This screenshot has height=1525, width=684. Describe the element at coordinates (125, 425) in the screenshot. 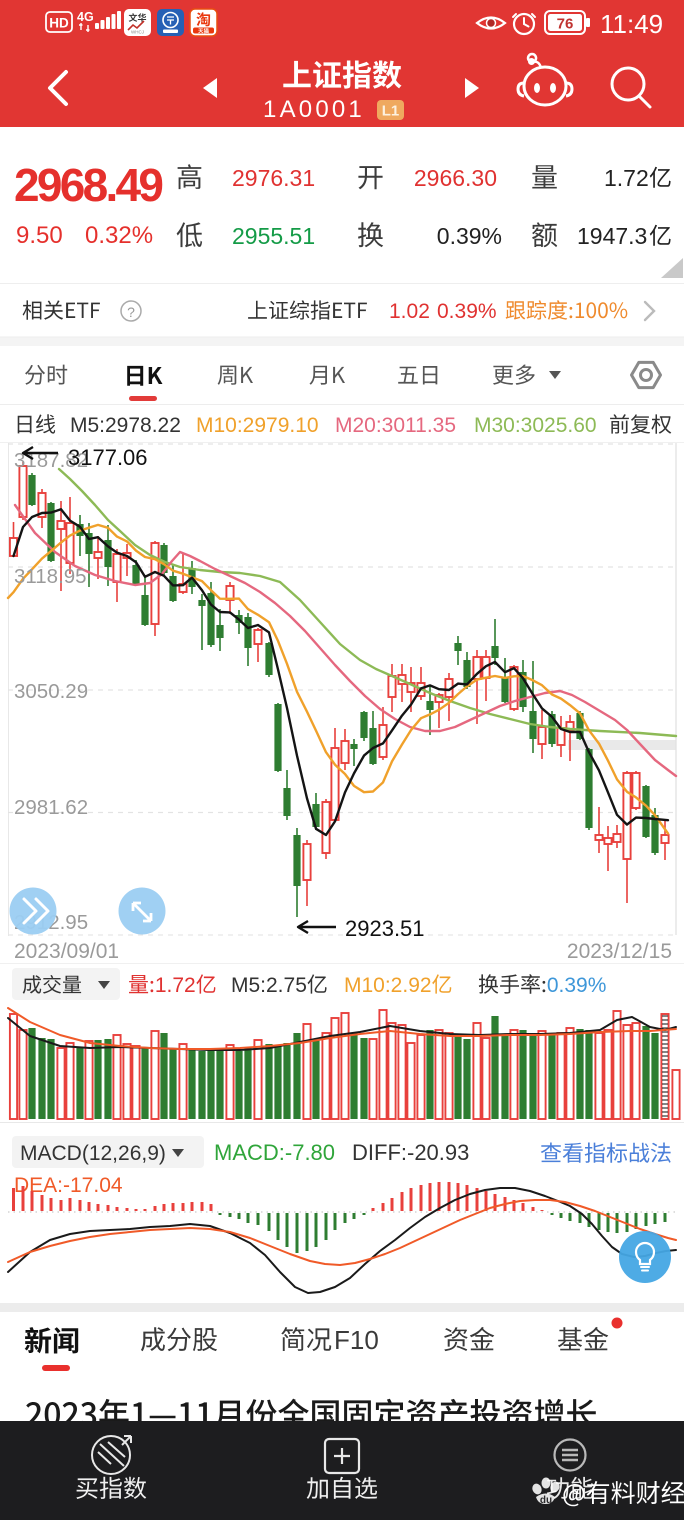

I see `svg-text: M5:2978.22` at that location.